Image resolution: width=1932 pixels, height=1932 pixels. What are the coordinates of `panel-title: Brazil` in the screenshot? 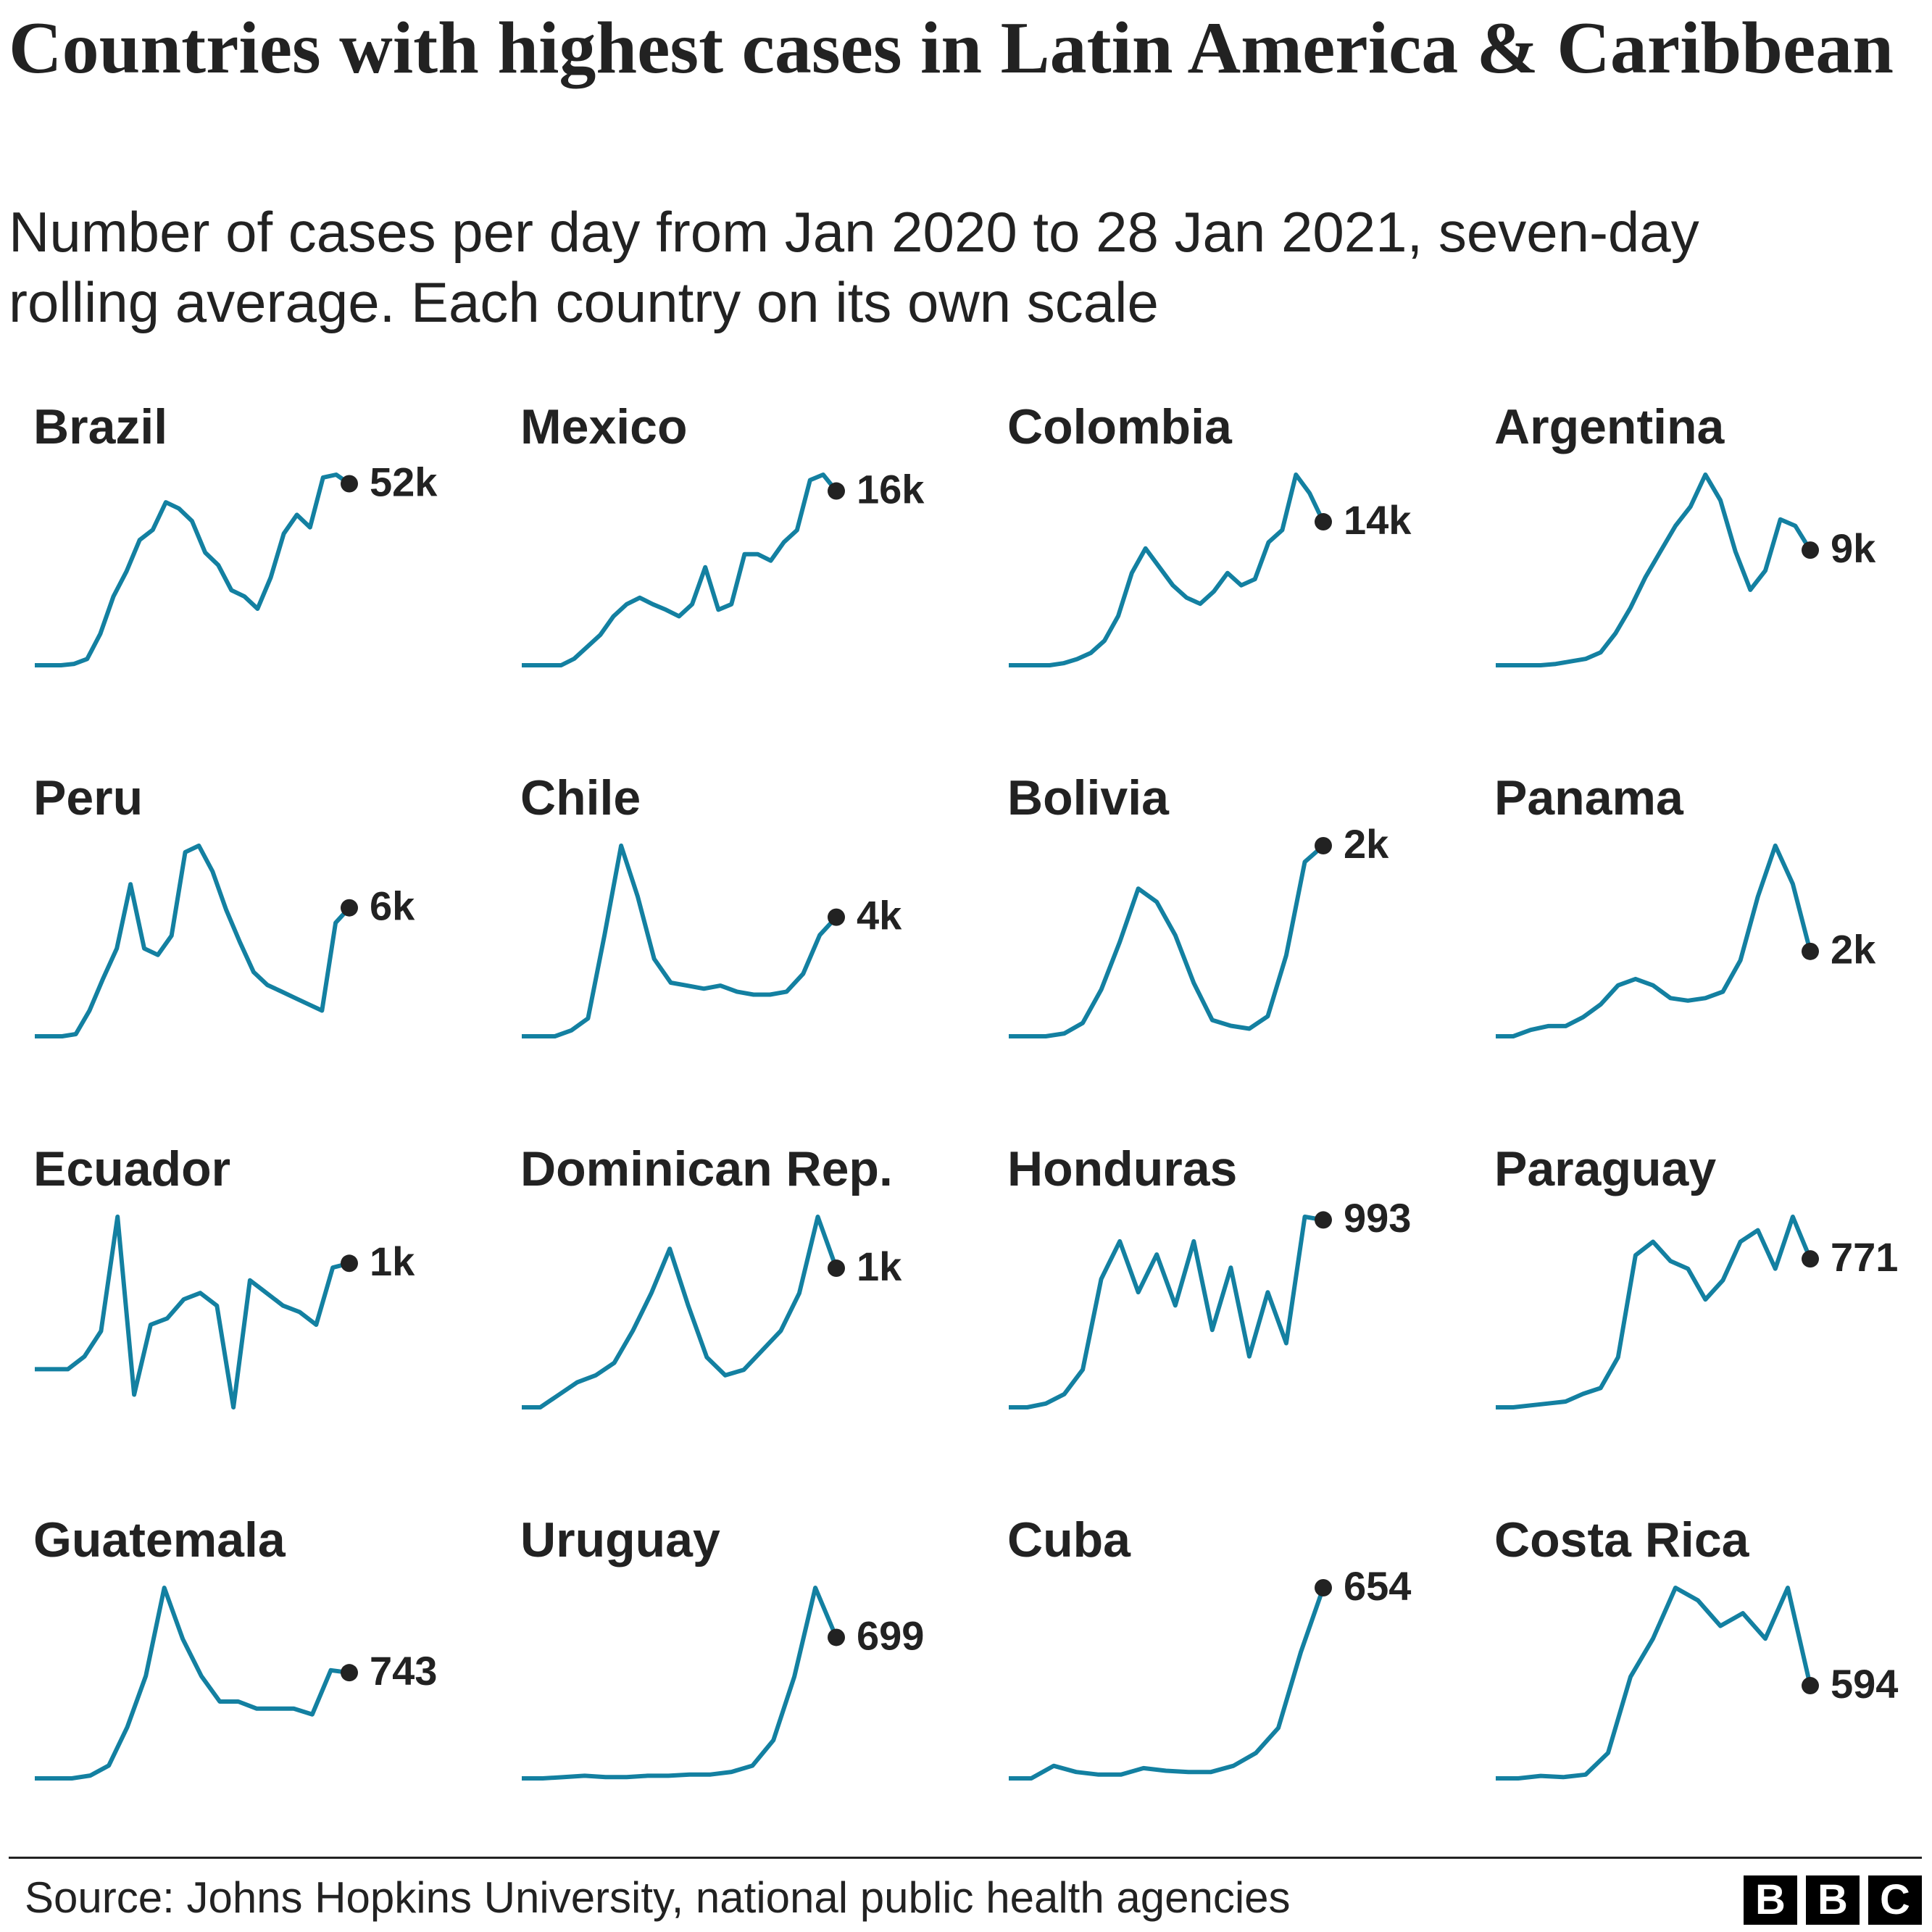 It's located at (100, 426).